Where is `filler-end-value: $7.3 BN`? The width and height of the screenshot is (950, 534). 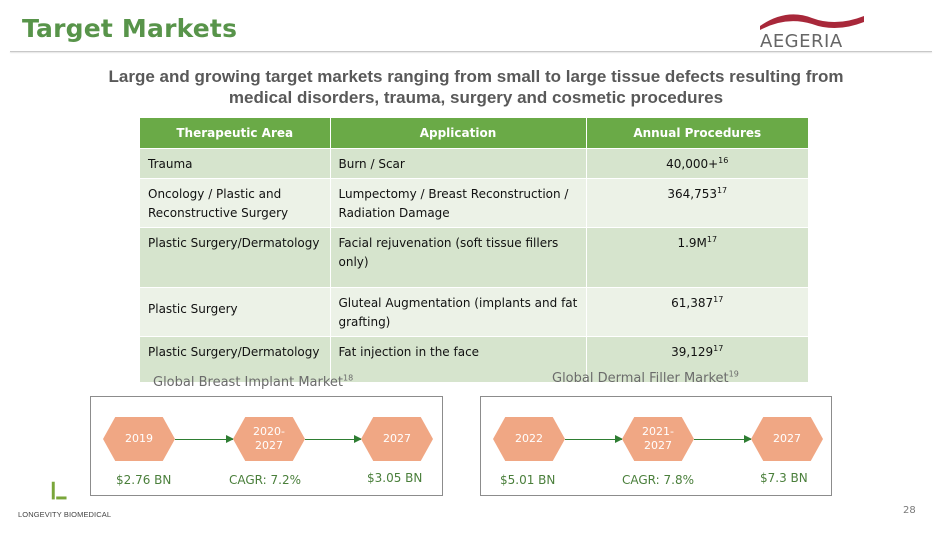
filler-end-value: $7.3 BN is located at coordinates (784, 478).